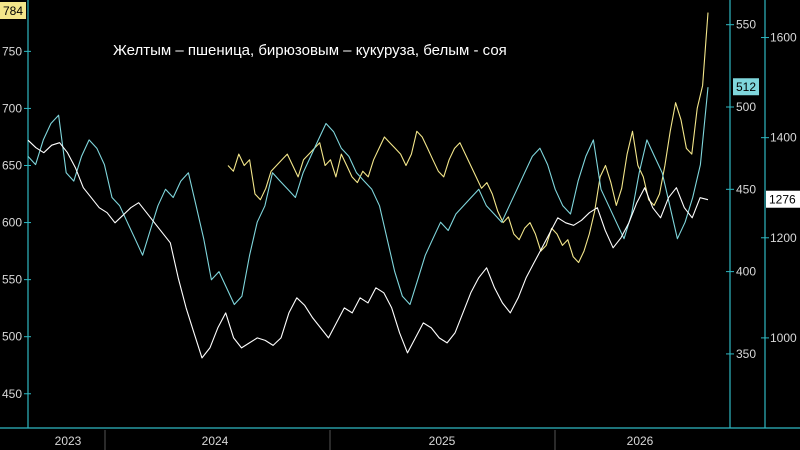 The height and width of the screenshot is (450, 800). I want to click on wheat-tick-label: 600, so click(12, 223).